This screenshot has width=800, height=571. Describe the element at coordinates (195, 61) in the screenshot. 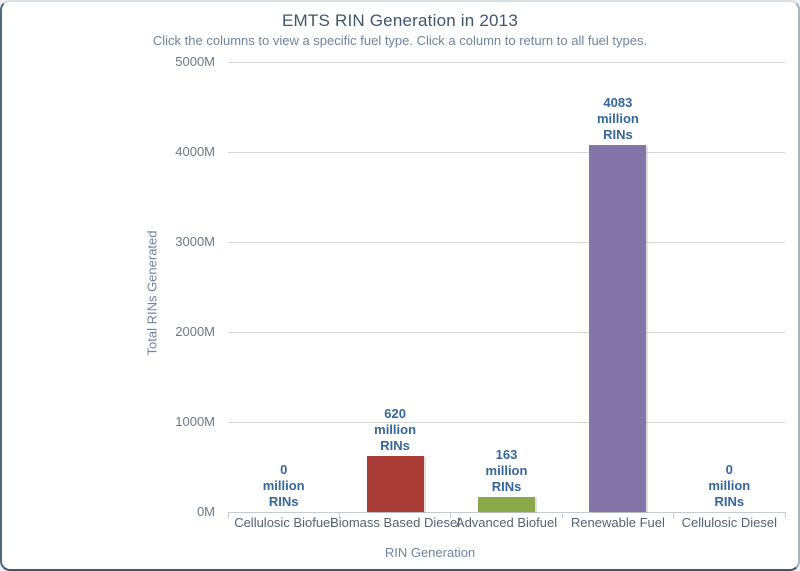

I see `y-tick-label: 5000M` at that location.